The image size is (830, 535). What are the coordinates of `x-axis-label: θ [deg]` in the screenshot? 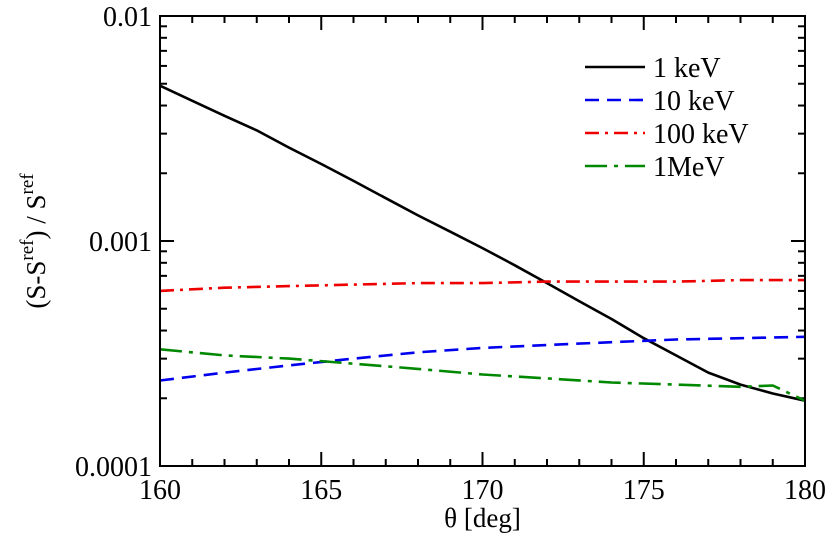 It's located at (482, 518).